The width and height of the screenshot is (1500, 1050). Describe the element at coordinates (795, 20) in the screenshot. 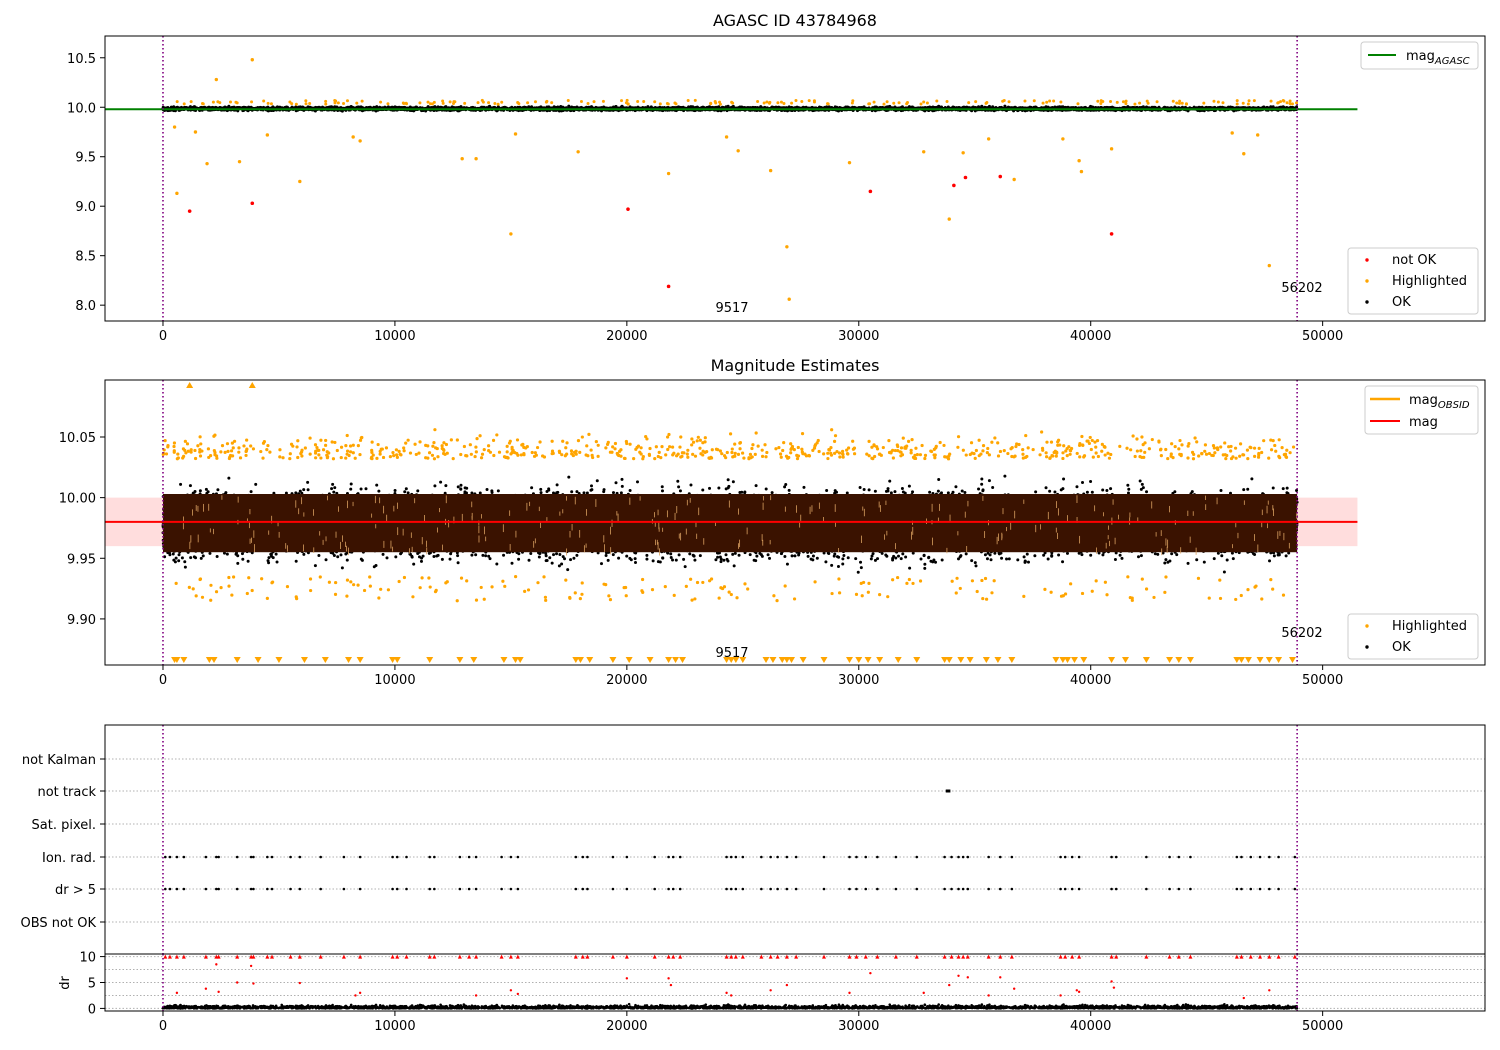

I see `agasc-panel-title: AGASC ID 43784968` at that location.